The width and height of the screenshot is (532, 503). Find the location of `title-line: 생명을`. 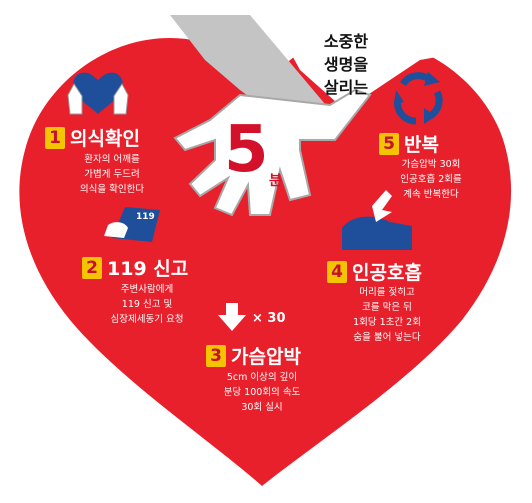

title-line: 생명을 is located at coordinates (346, 64).